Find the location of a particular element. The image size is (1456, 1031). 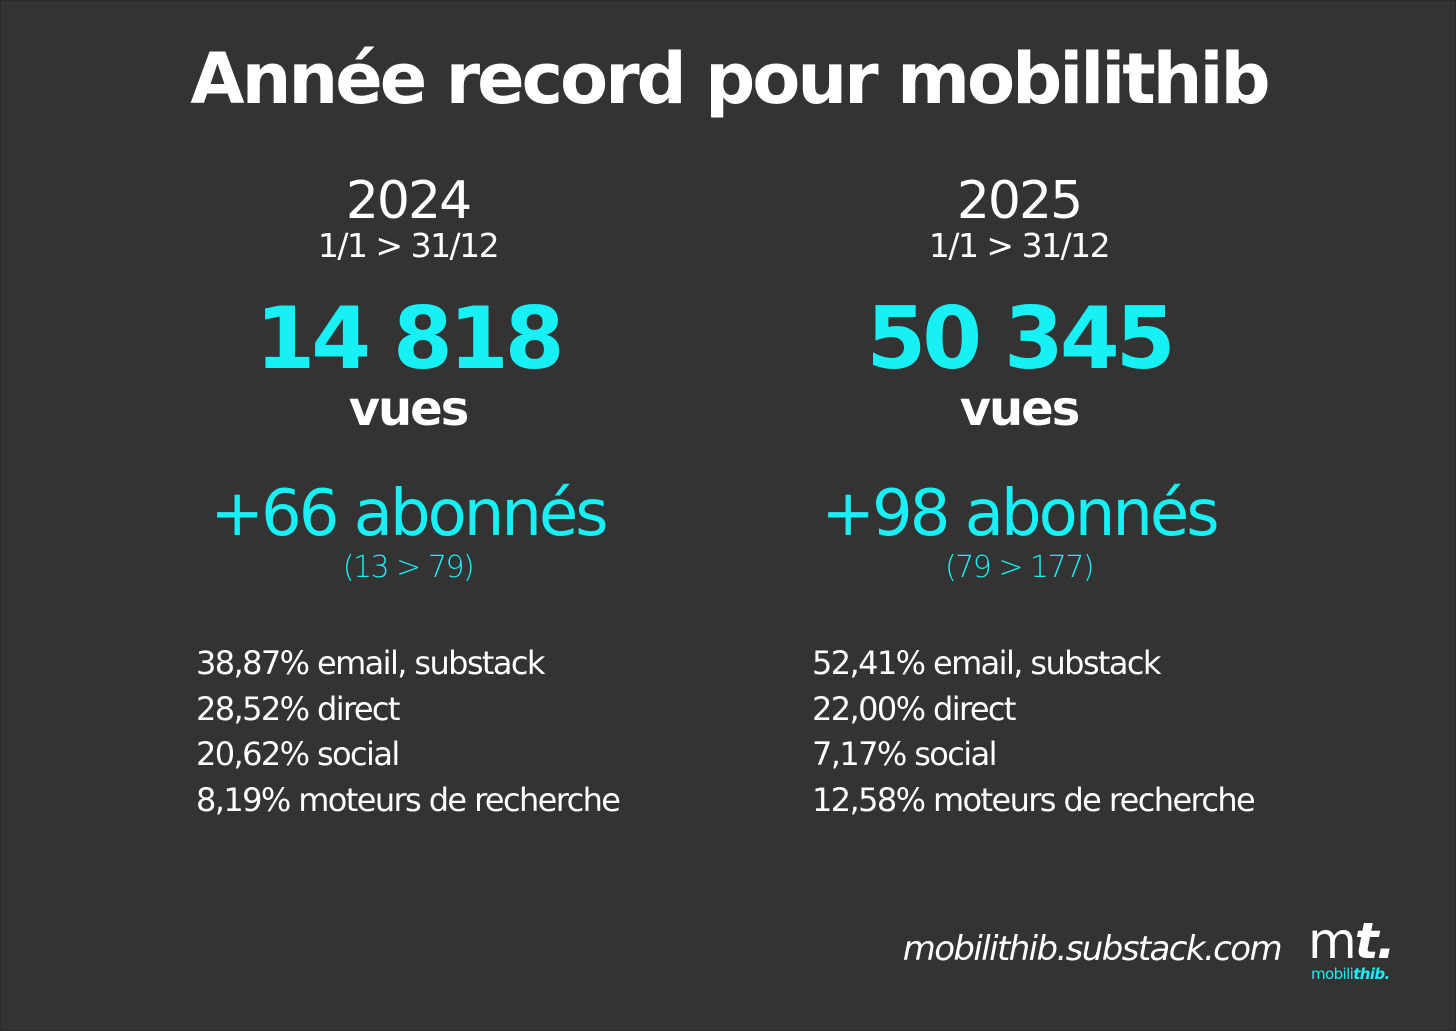

subscribers-range: (79 > 177) is located at coordinates (1019, 567).